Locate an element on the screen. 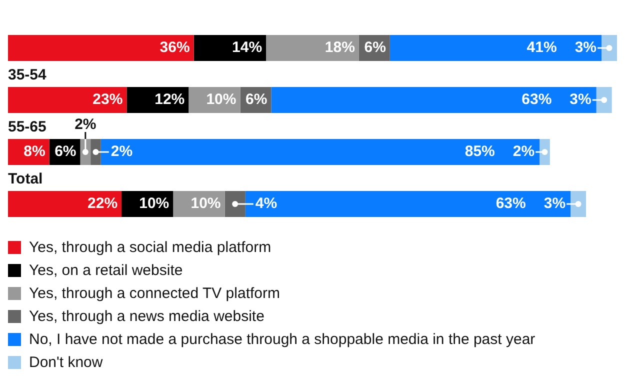  data-label: 23% is located at coordinates (107, 99).